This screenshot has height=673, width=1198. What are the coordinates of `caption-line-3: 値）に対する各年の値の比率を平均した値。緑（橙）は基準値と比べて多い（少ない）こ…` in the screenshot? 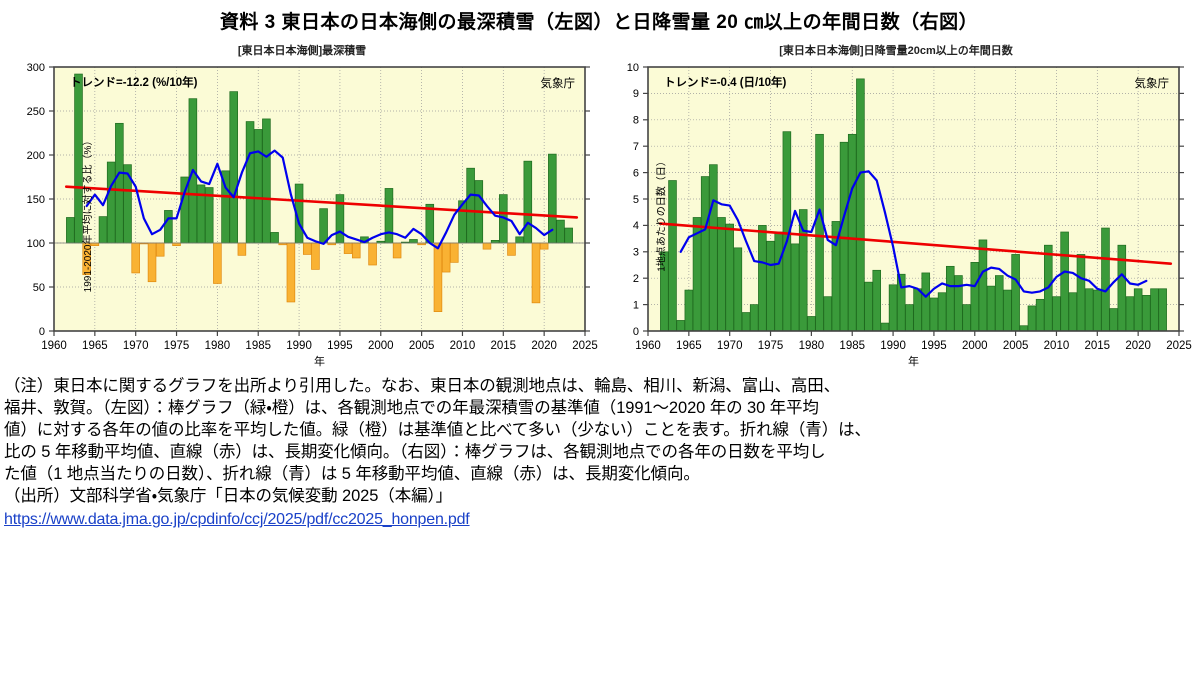 It's located at (437, 429).